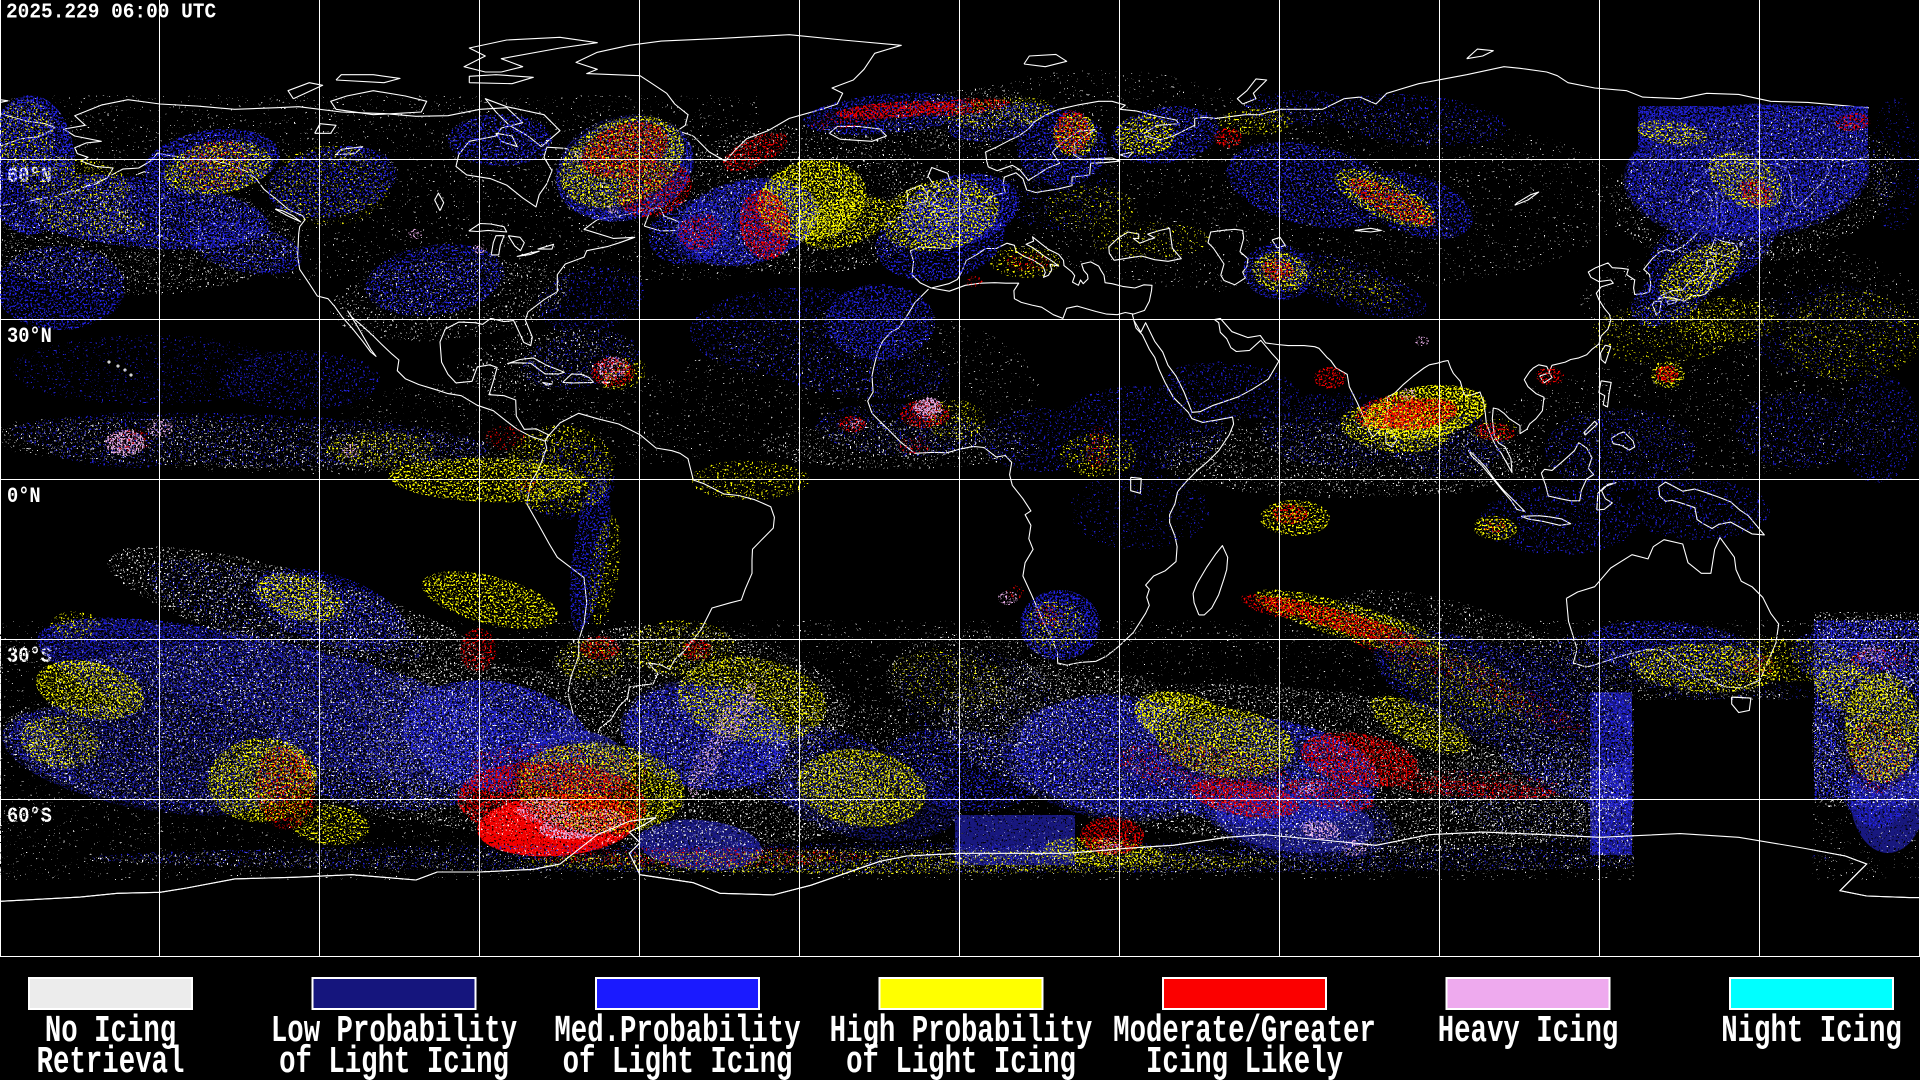 This screenshot has width=1920, height=1080. What do you see at coordinates (29, 337) in the screenshot?
I see `svg-text: 30°N` at bounding box center [29, 337].